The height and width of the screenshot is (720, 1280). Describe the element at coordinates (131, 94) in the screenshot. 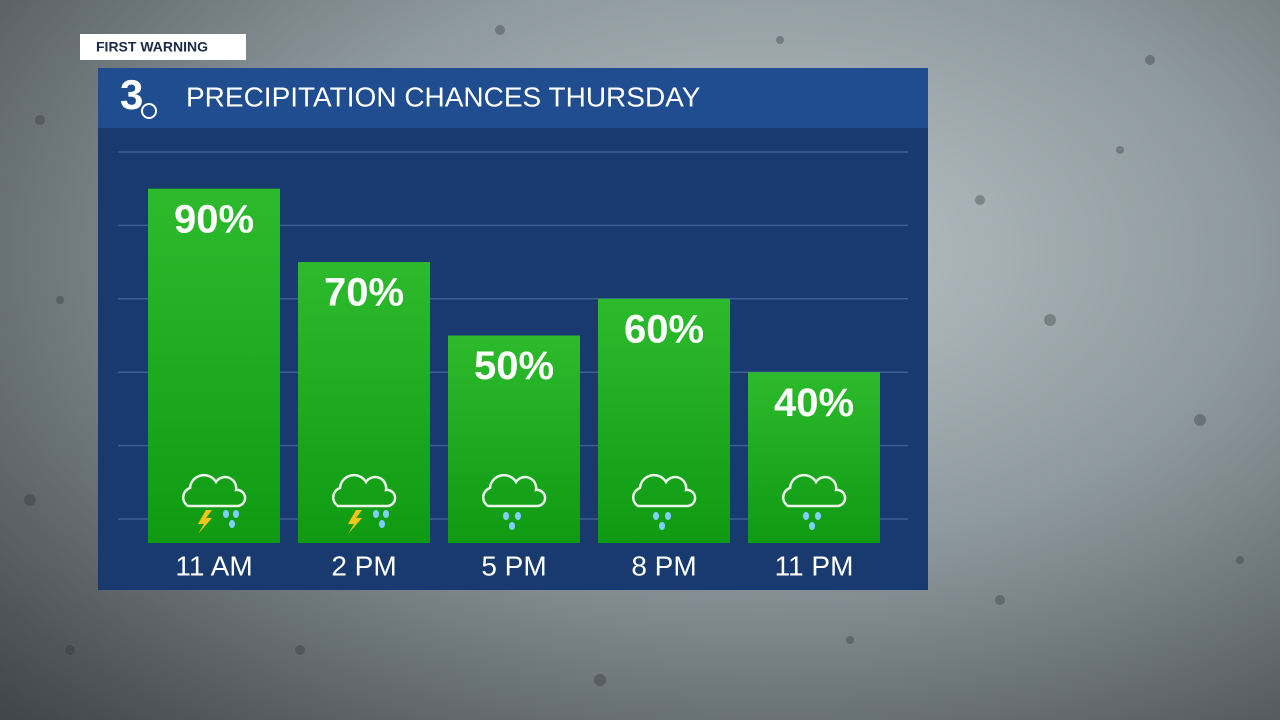

I see `logo: 3` at that location.